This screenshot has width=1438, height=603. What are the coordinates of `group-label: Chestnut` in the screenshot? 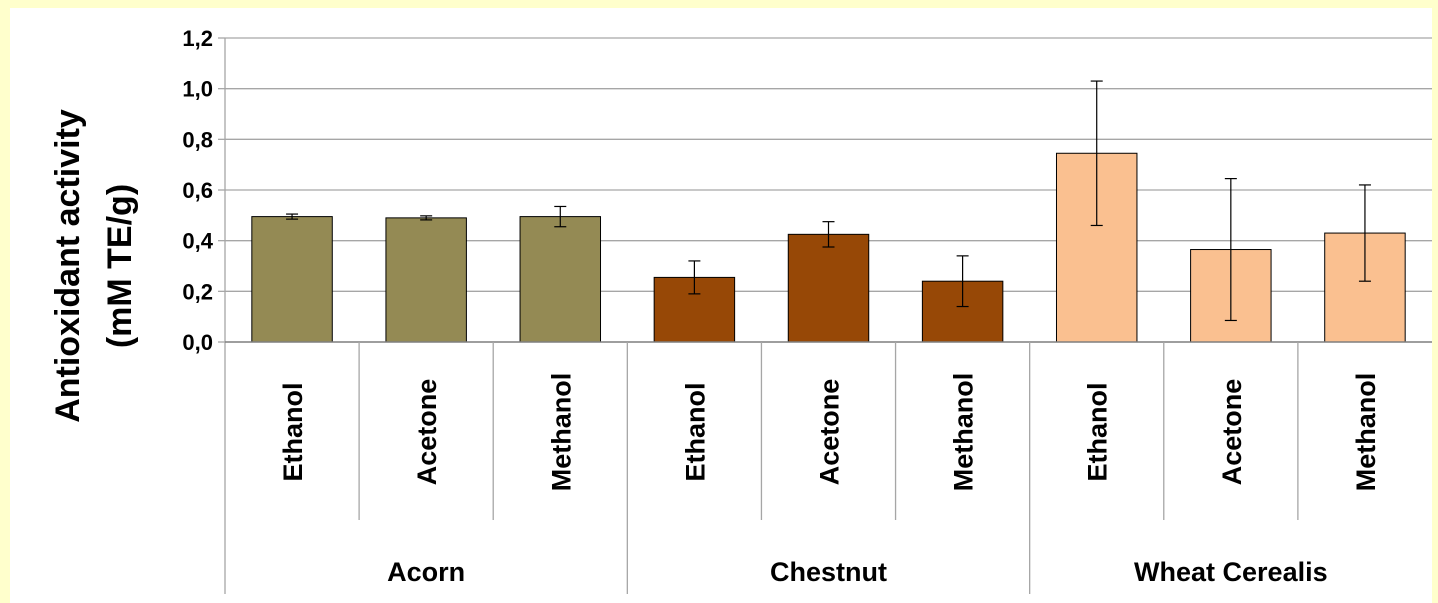 It's located at (828, 572).